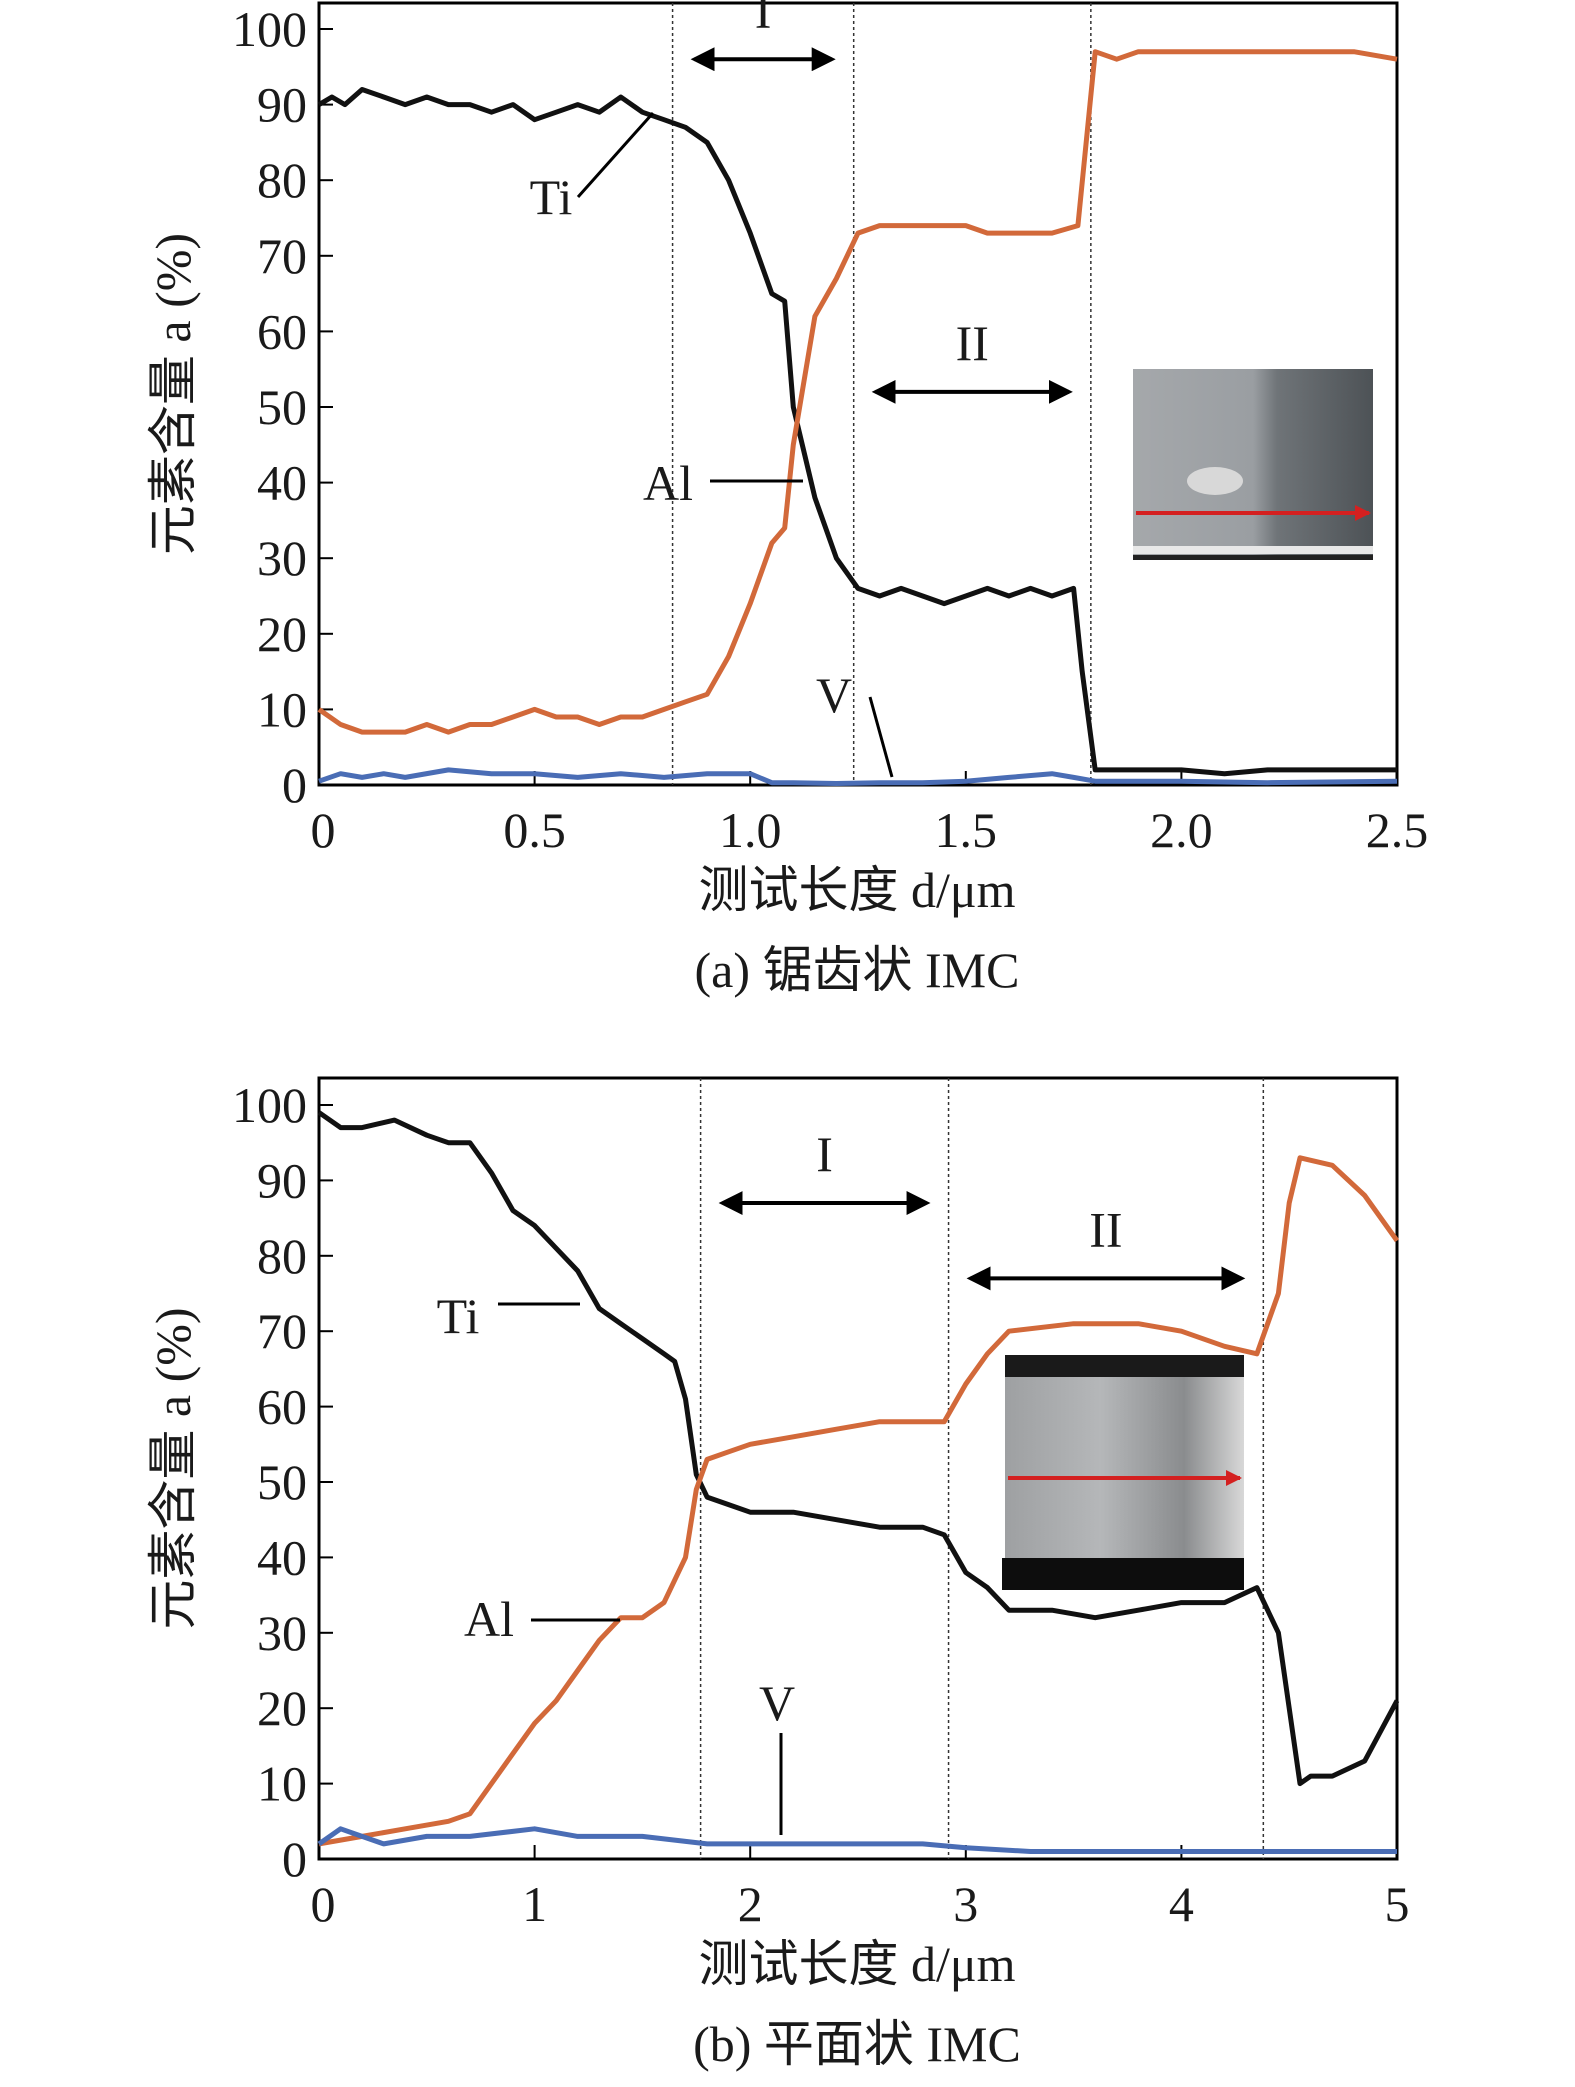  Describe the element at coordinates (857, 970) in the screenshot. I see `figure-caption: (a) 锯齿状 IMC` at that location.